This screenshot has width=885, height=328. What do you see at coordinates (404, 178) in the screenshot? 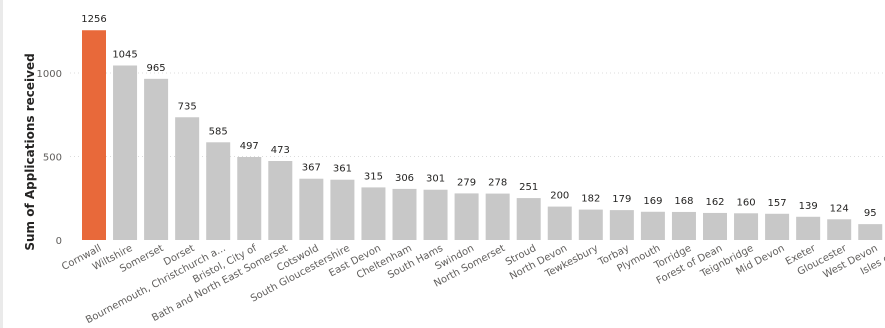
I see `data-label: 306` at bounding box center [404, 178].